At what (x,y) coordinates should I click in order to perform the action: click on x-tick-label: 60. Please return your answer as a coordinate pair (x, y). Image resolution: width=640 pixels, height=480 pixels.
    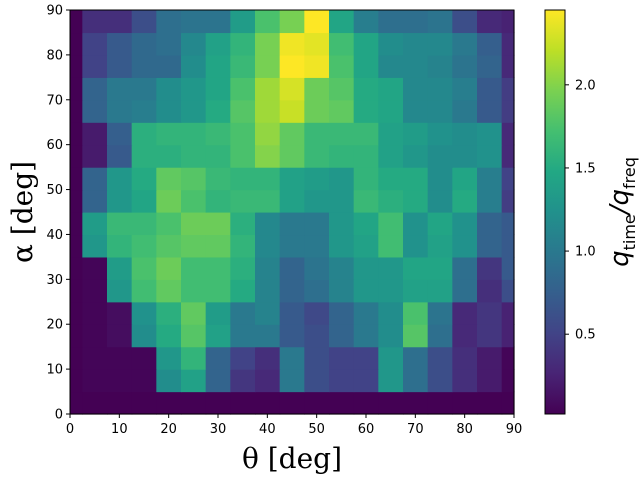
    Looking at the image, I should click on (366, 429).